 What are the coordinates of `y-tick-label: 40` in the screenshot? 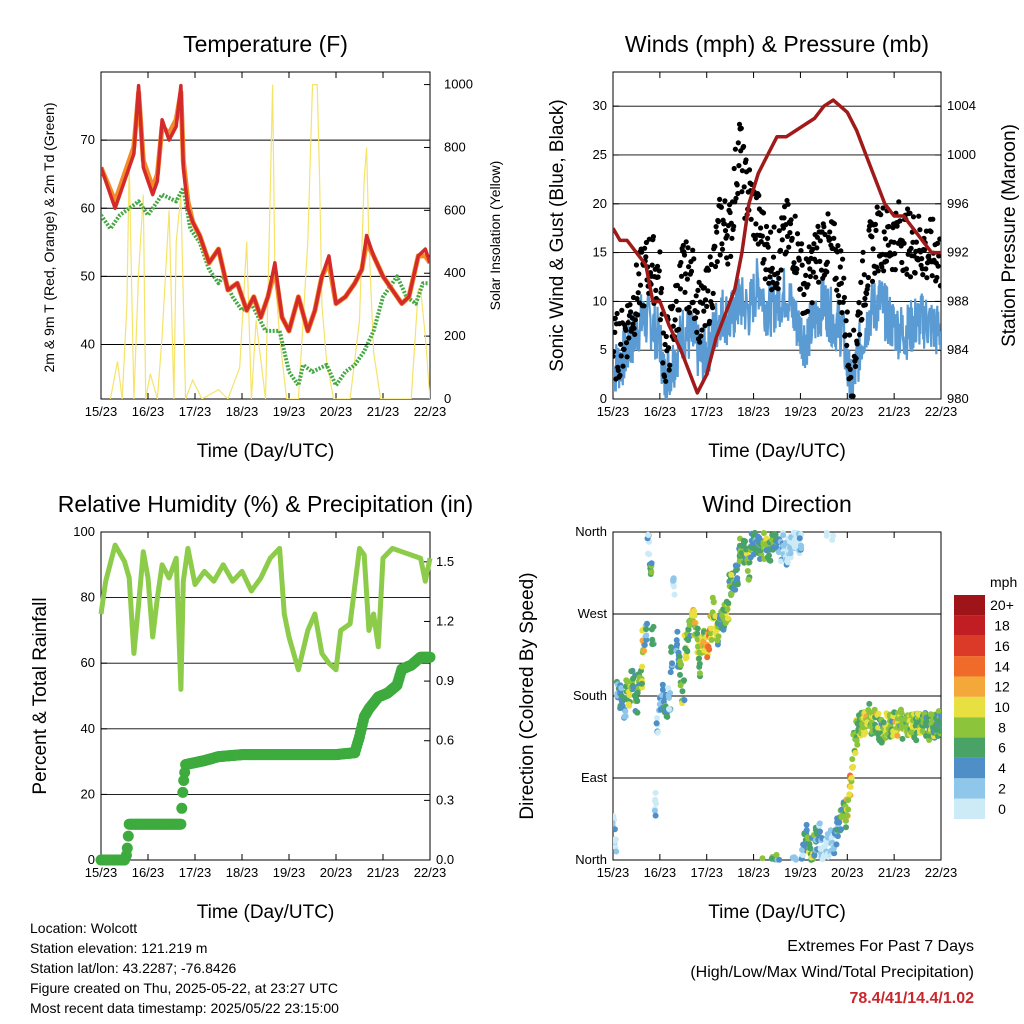 It's located at (88, 728).